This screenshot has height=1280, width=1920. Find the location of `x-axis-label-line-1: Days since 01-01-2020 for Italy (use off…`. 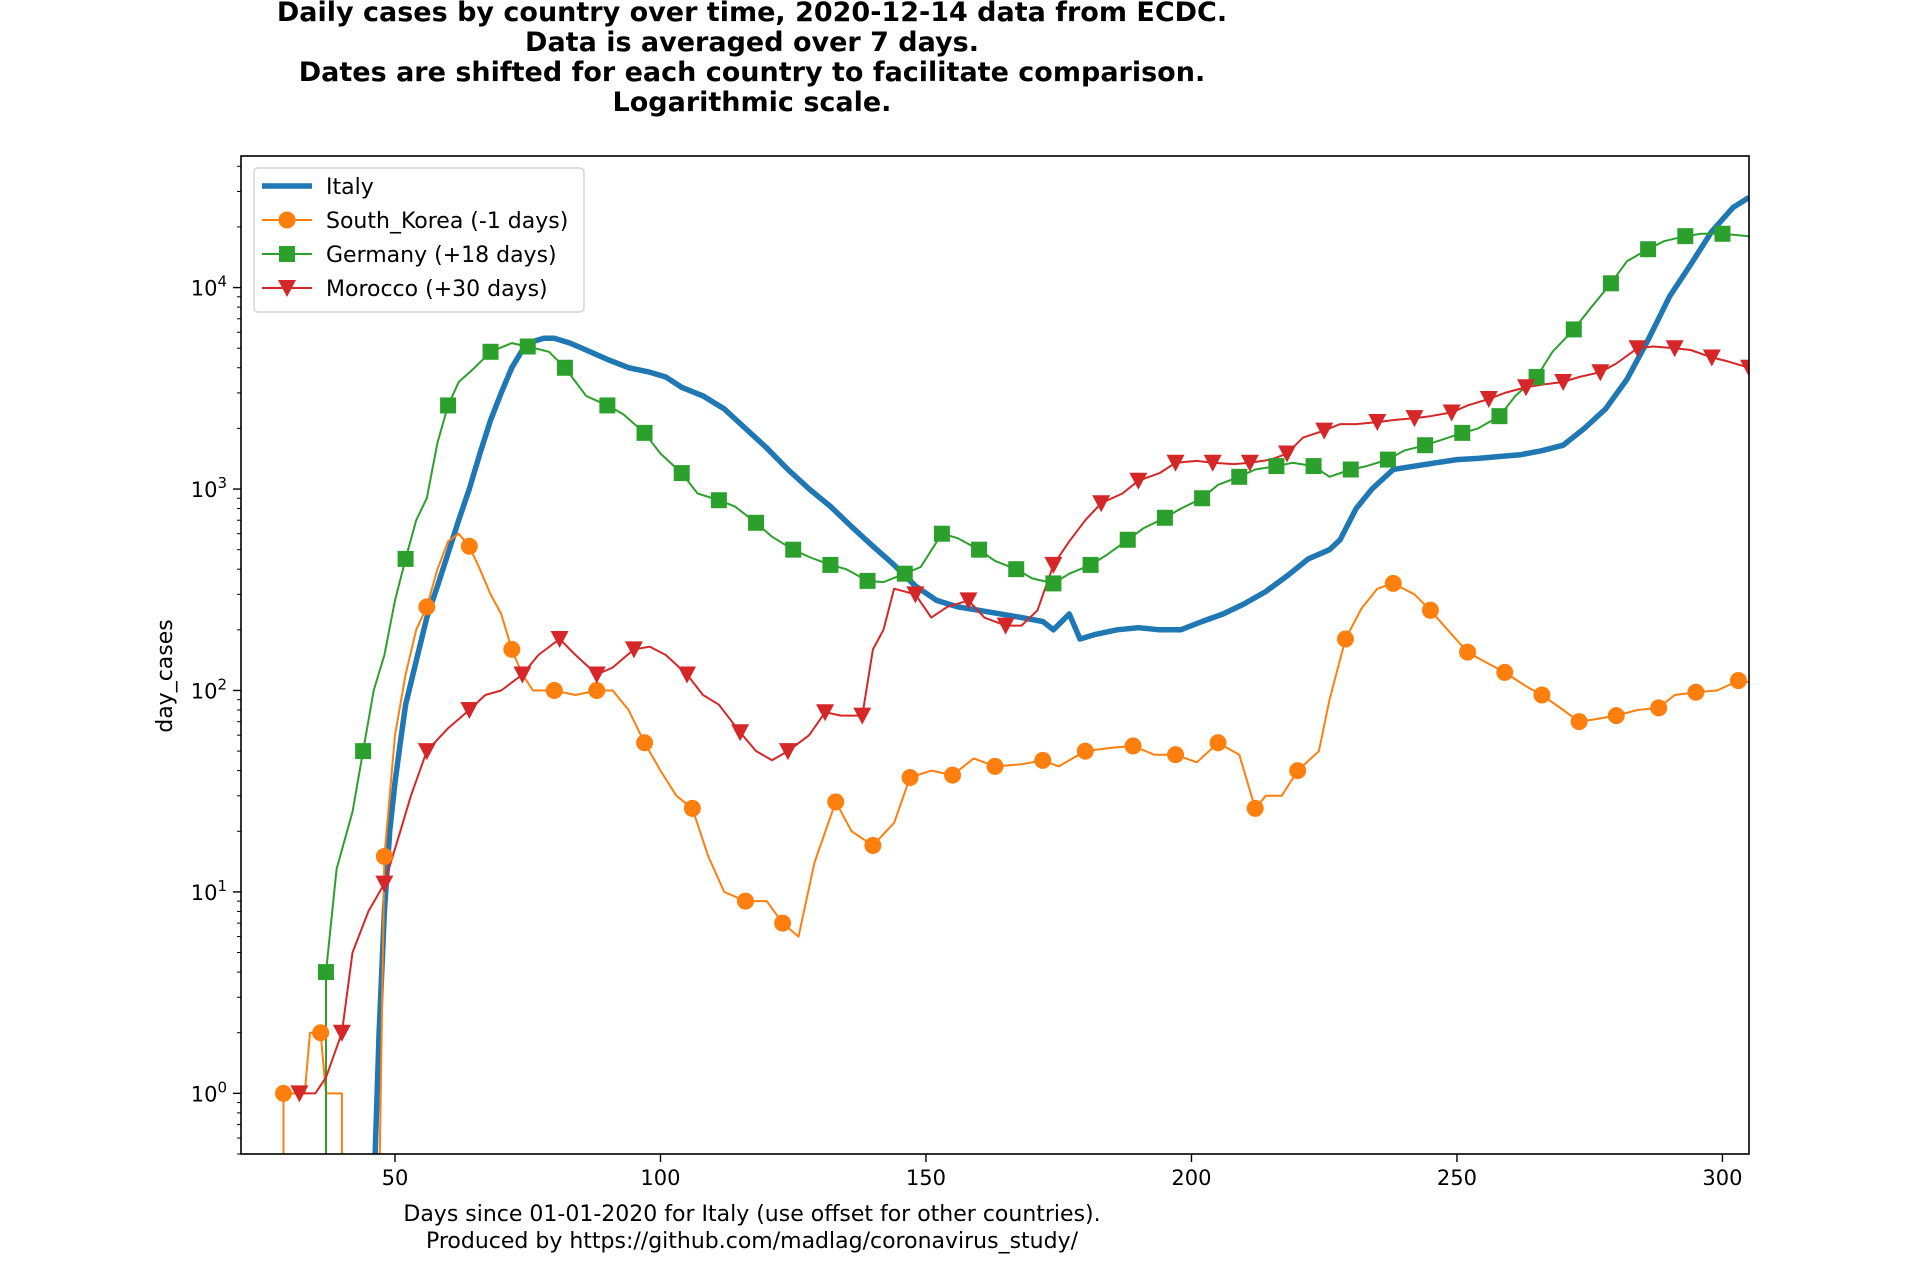

x-axis-label-line-1: Days since 01-01-2020 for Italy (use off… is located at coordinates (751, 1214).